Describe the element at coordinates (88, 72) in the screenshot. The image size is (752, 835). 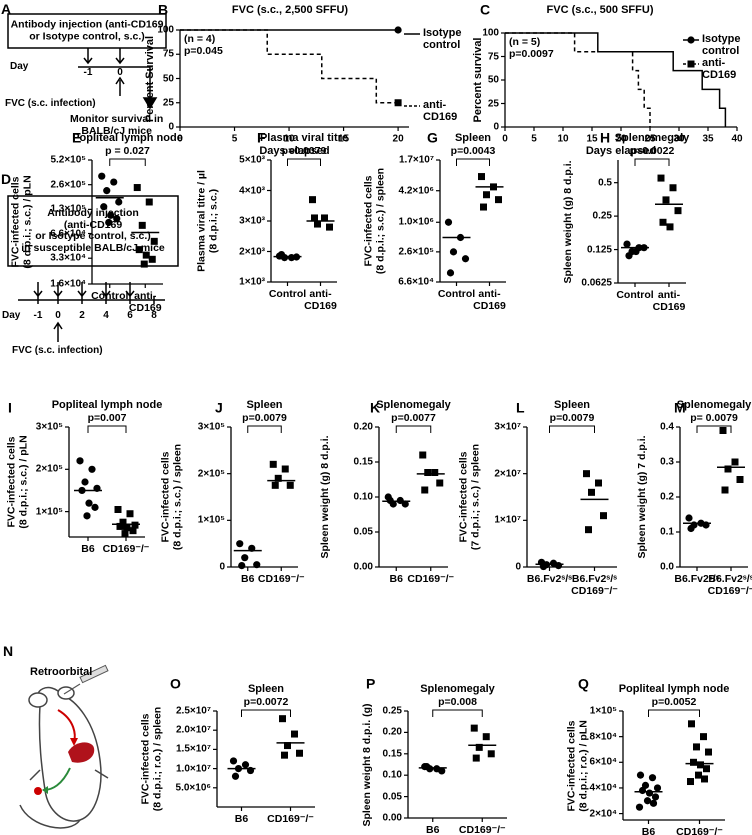
I see `day-tick: -1` at that location.